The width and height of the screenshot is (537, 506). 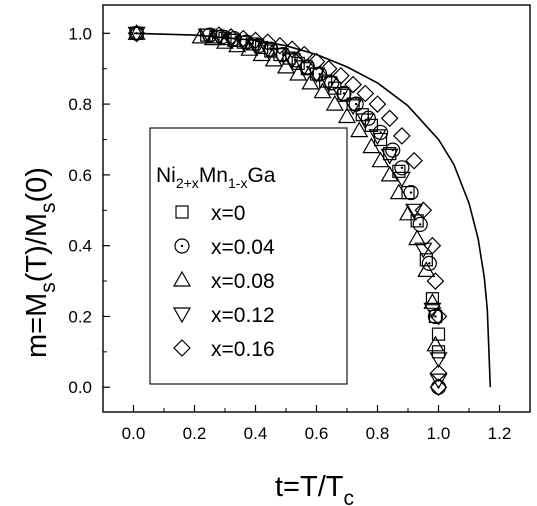 What do you see at coordinates (182, 348) in the screenshot?
I see `legend-marker-diamond` at bounding box center [182, 348].